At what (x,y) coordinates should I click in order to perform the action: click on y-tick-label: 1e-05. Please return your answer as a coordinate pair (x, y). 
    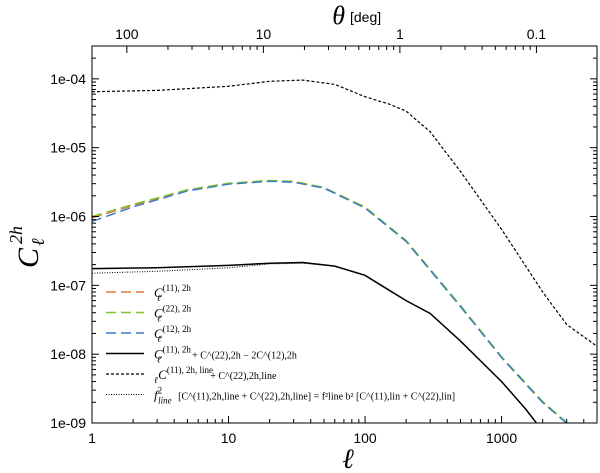
    Looking at the image, I should click on (68, 148).